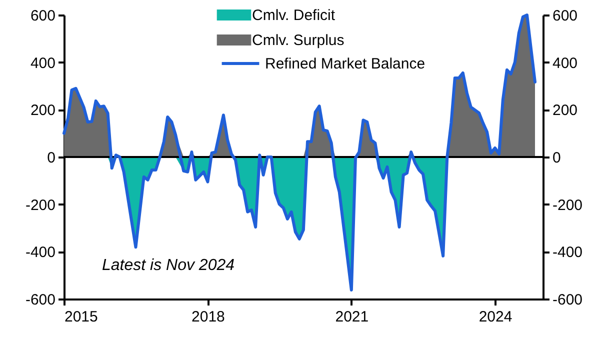  I want to click on x-tick-label: 2024, so click(495, 317).